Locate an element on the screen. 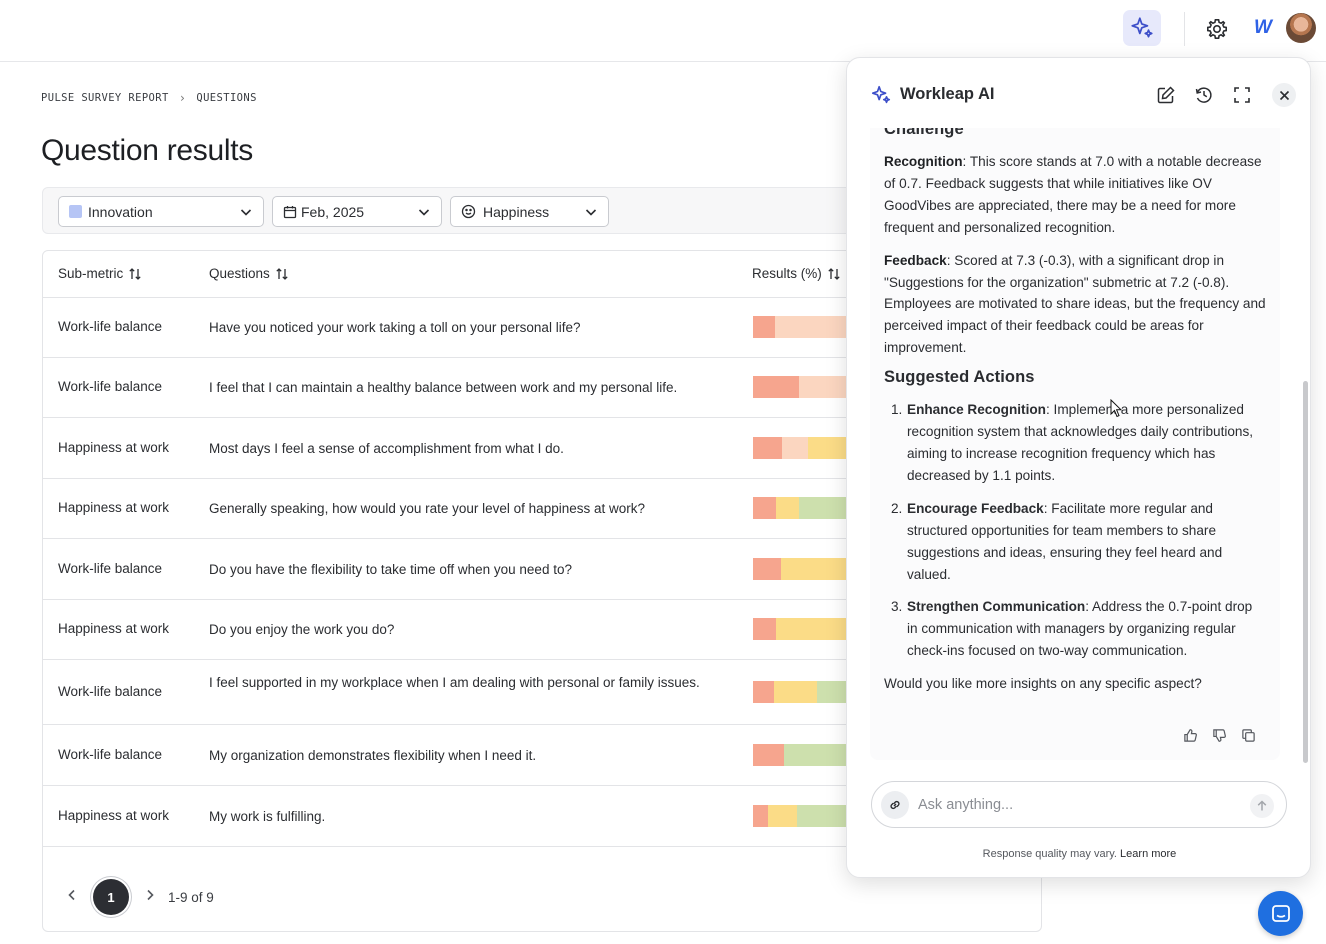 The width and height of the screenshot is (1326, 944). edit-icon is located at coordinates (1166, 95).